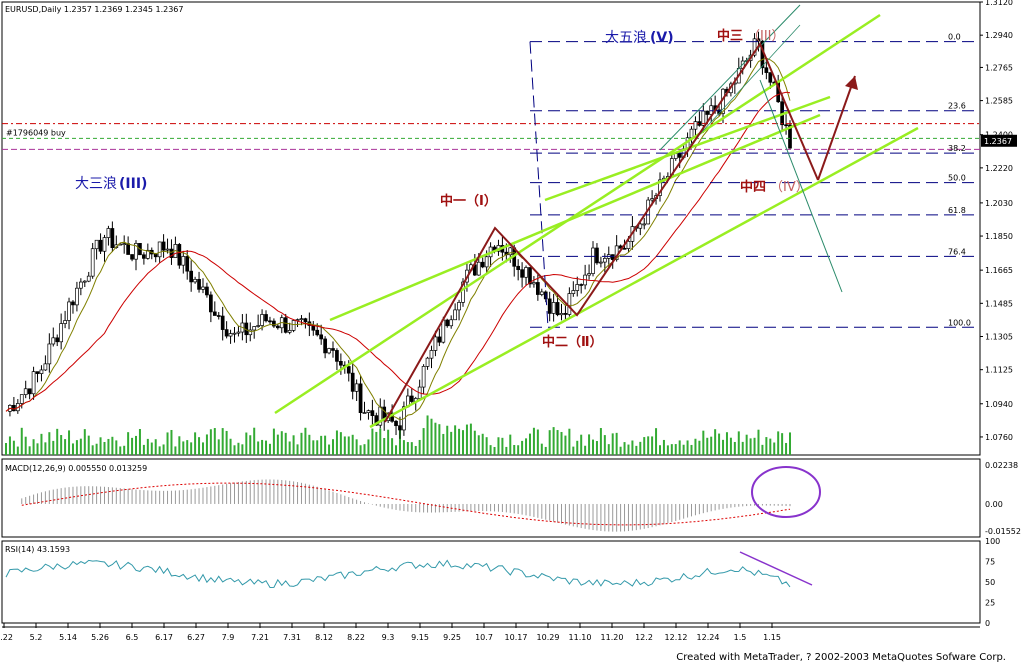 Image resolution: width=1024 pixels, height=669 pixels. I want to click on price-tick-label: 1.3120, so click(999, 3).